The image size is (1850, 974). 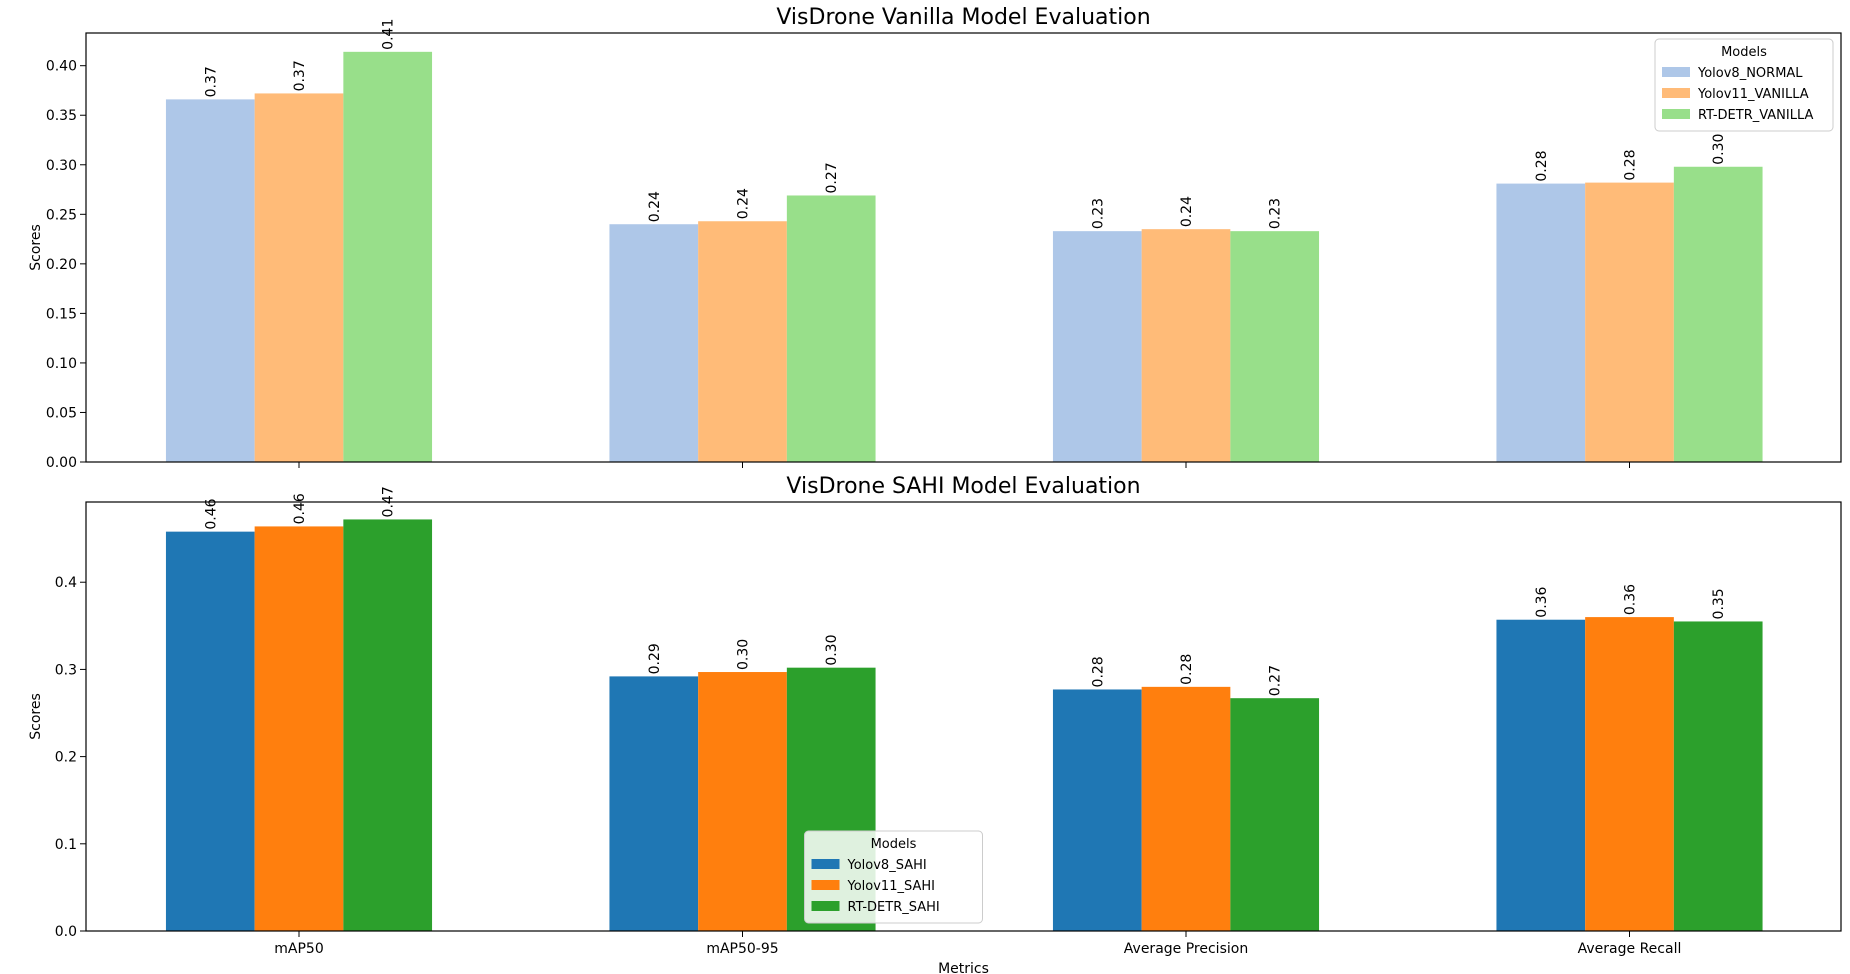 What do you see at coordinates (61, 364) in the screenshot?
I see `y-tick-label: 0.10` at bounding box center [61, 364].